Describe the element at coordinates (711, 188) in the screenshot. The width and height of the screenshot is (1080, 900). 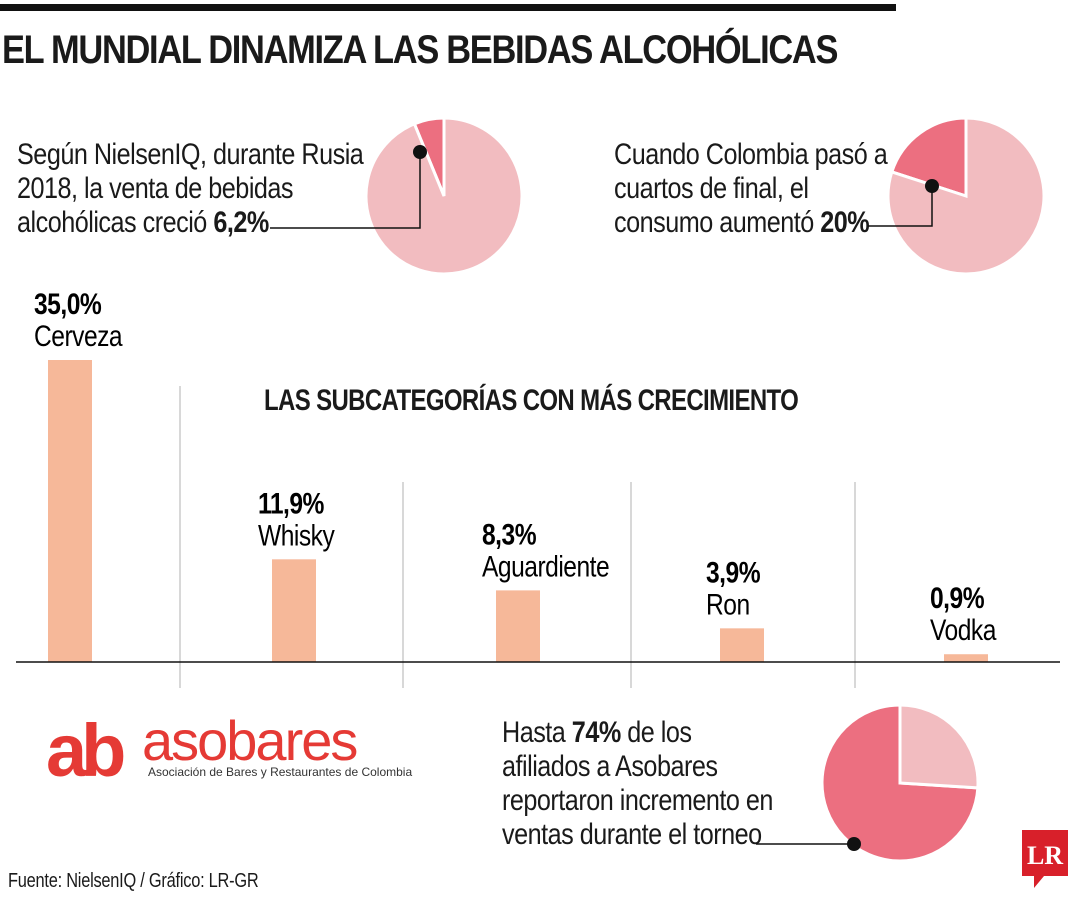
I see `note-quarterfinal-line-2: cuartos de final, el` at that location.